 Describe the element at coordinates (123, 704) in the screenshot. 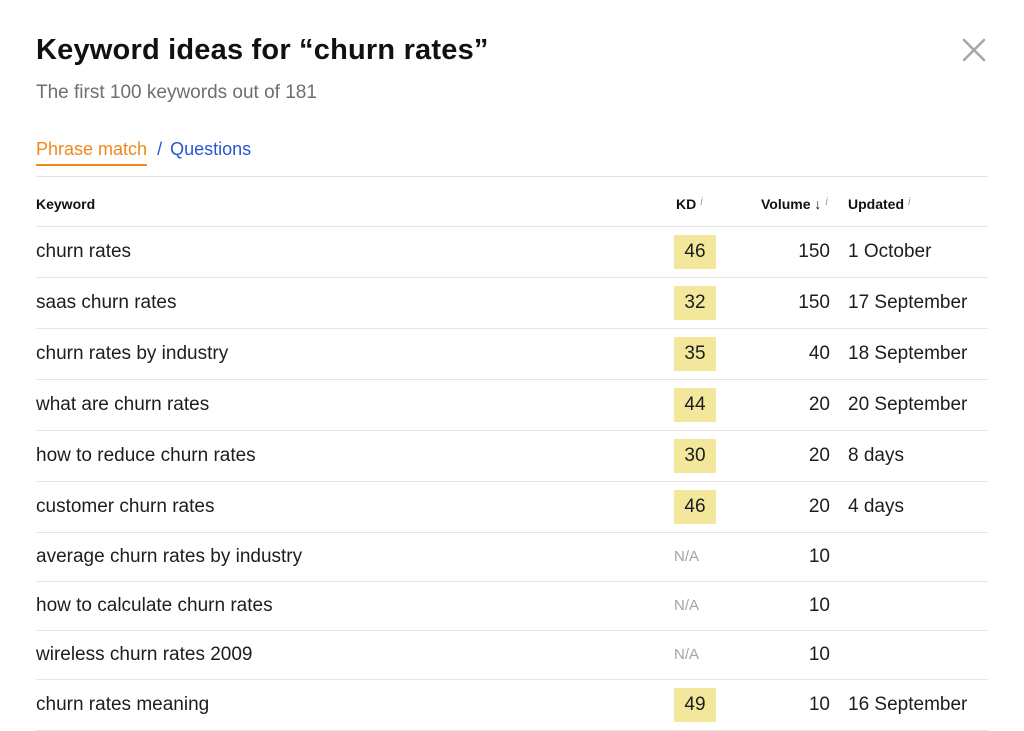

I see `keyword-cell: churn rates meaning` at that location.